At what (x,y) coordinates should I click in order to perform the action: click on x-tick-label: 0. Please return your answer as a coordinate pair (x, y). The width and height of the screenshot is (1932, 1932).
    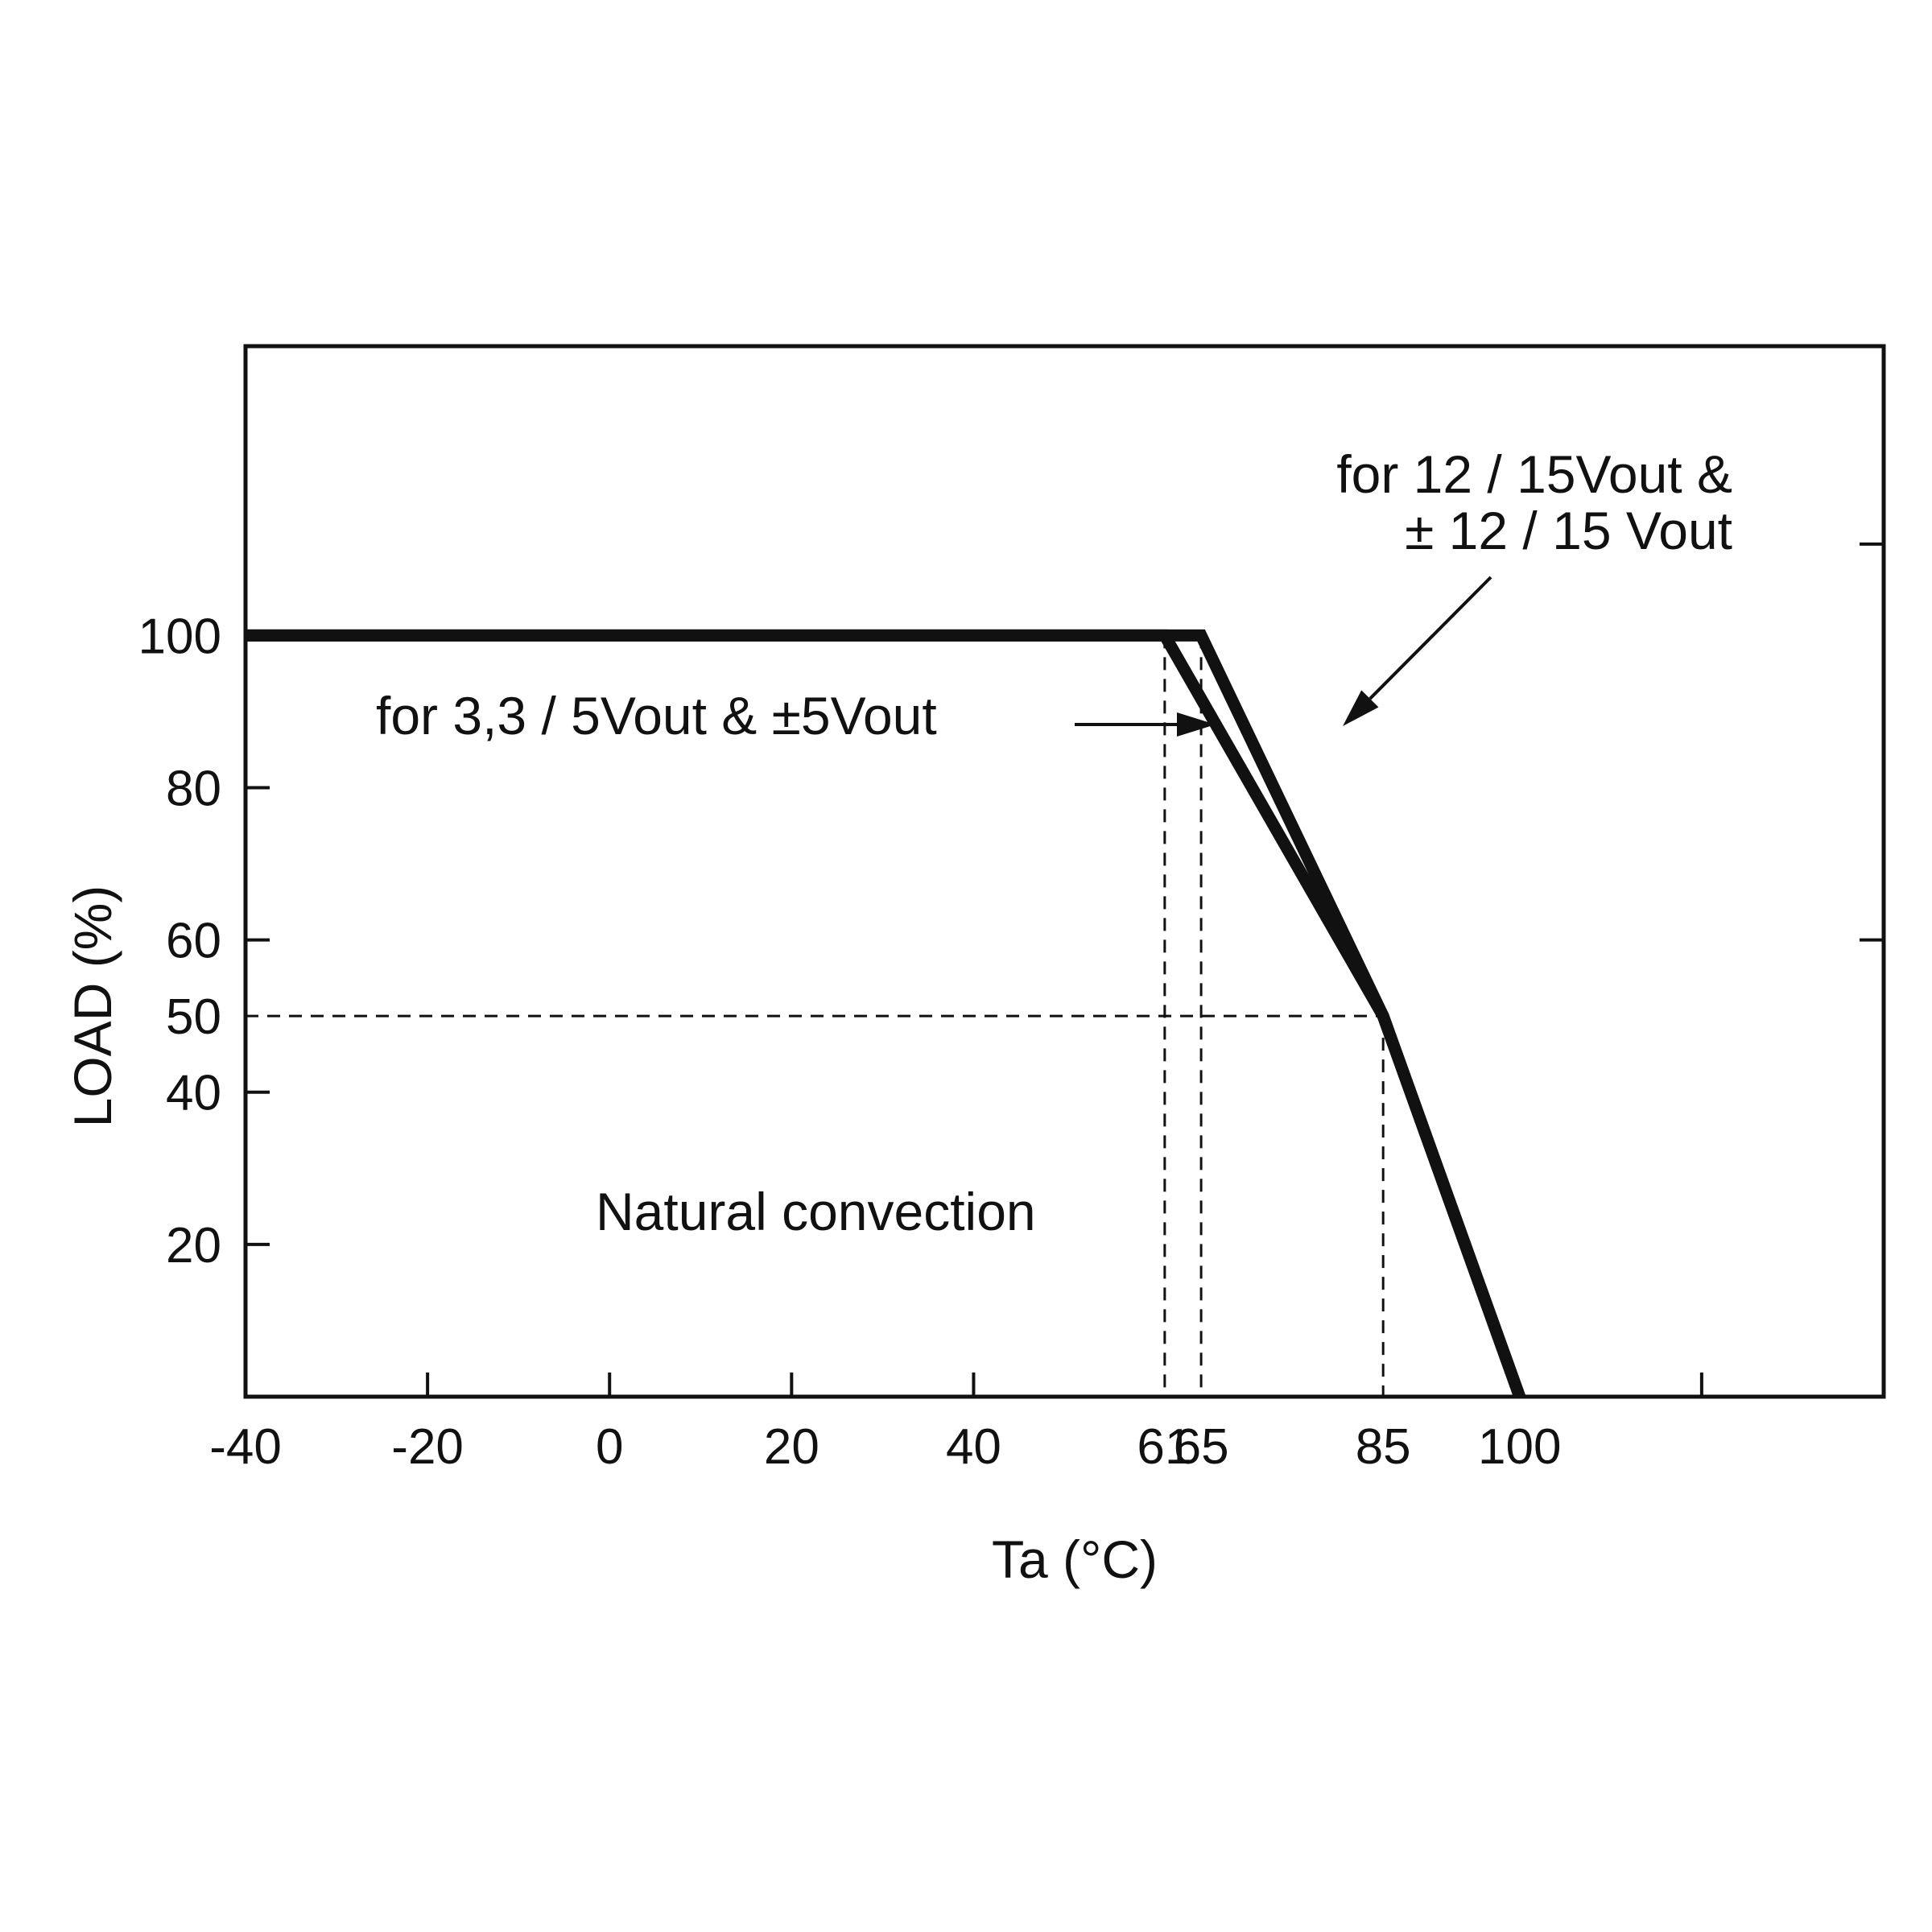
    Looking at the image, I should click on (609, 1447).